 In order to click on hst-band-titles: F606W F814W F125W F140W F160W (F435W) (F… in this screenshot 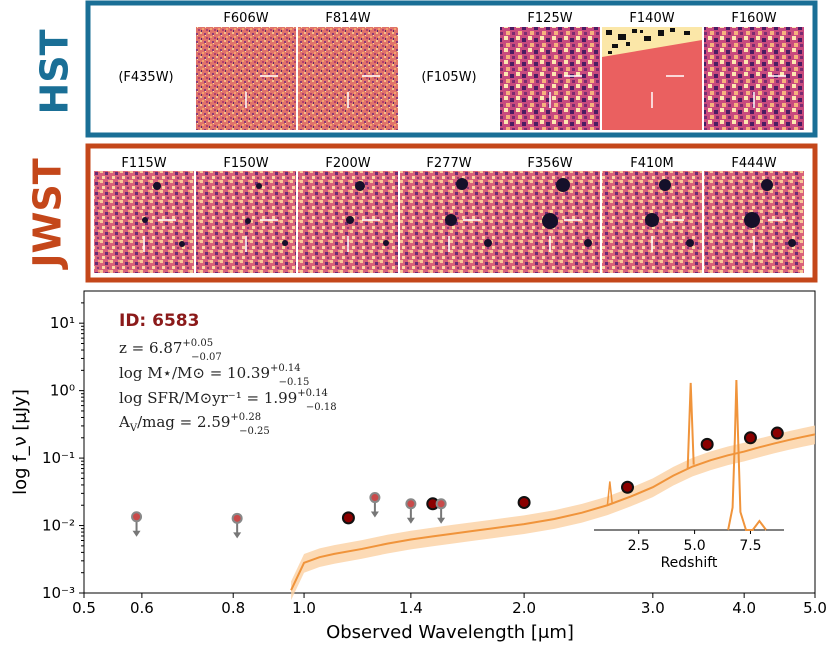, I will do `click(447, 48)`.